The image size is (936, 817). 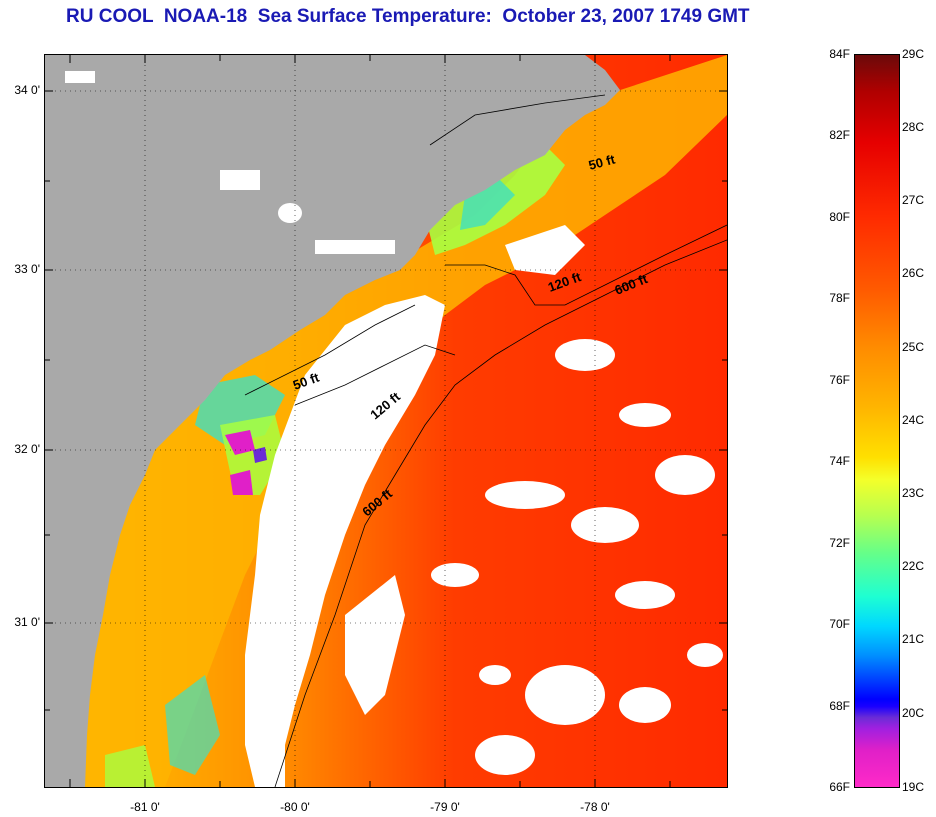 What do you see at coordinates (839, 706) in the screenshot?
I see `colorbar-f-label: 68F` at bounding box center [839, 706].